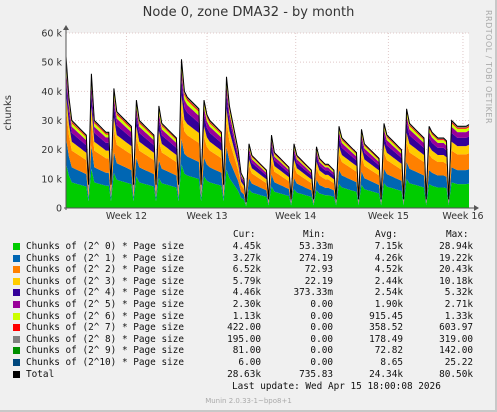 Image resolution: width=497 pixels, height=412 pixels. I want to click on y-axis-arrow, so click(66, 27).